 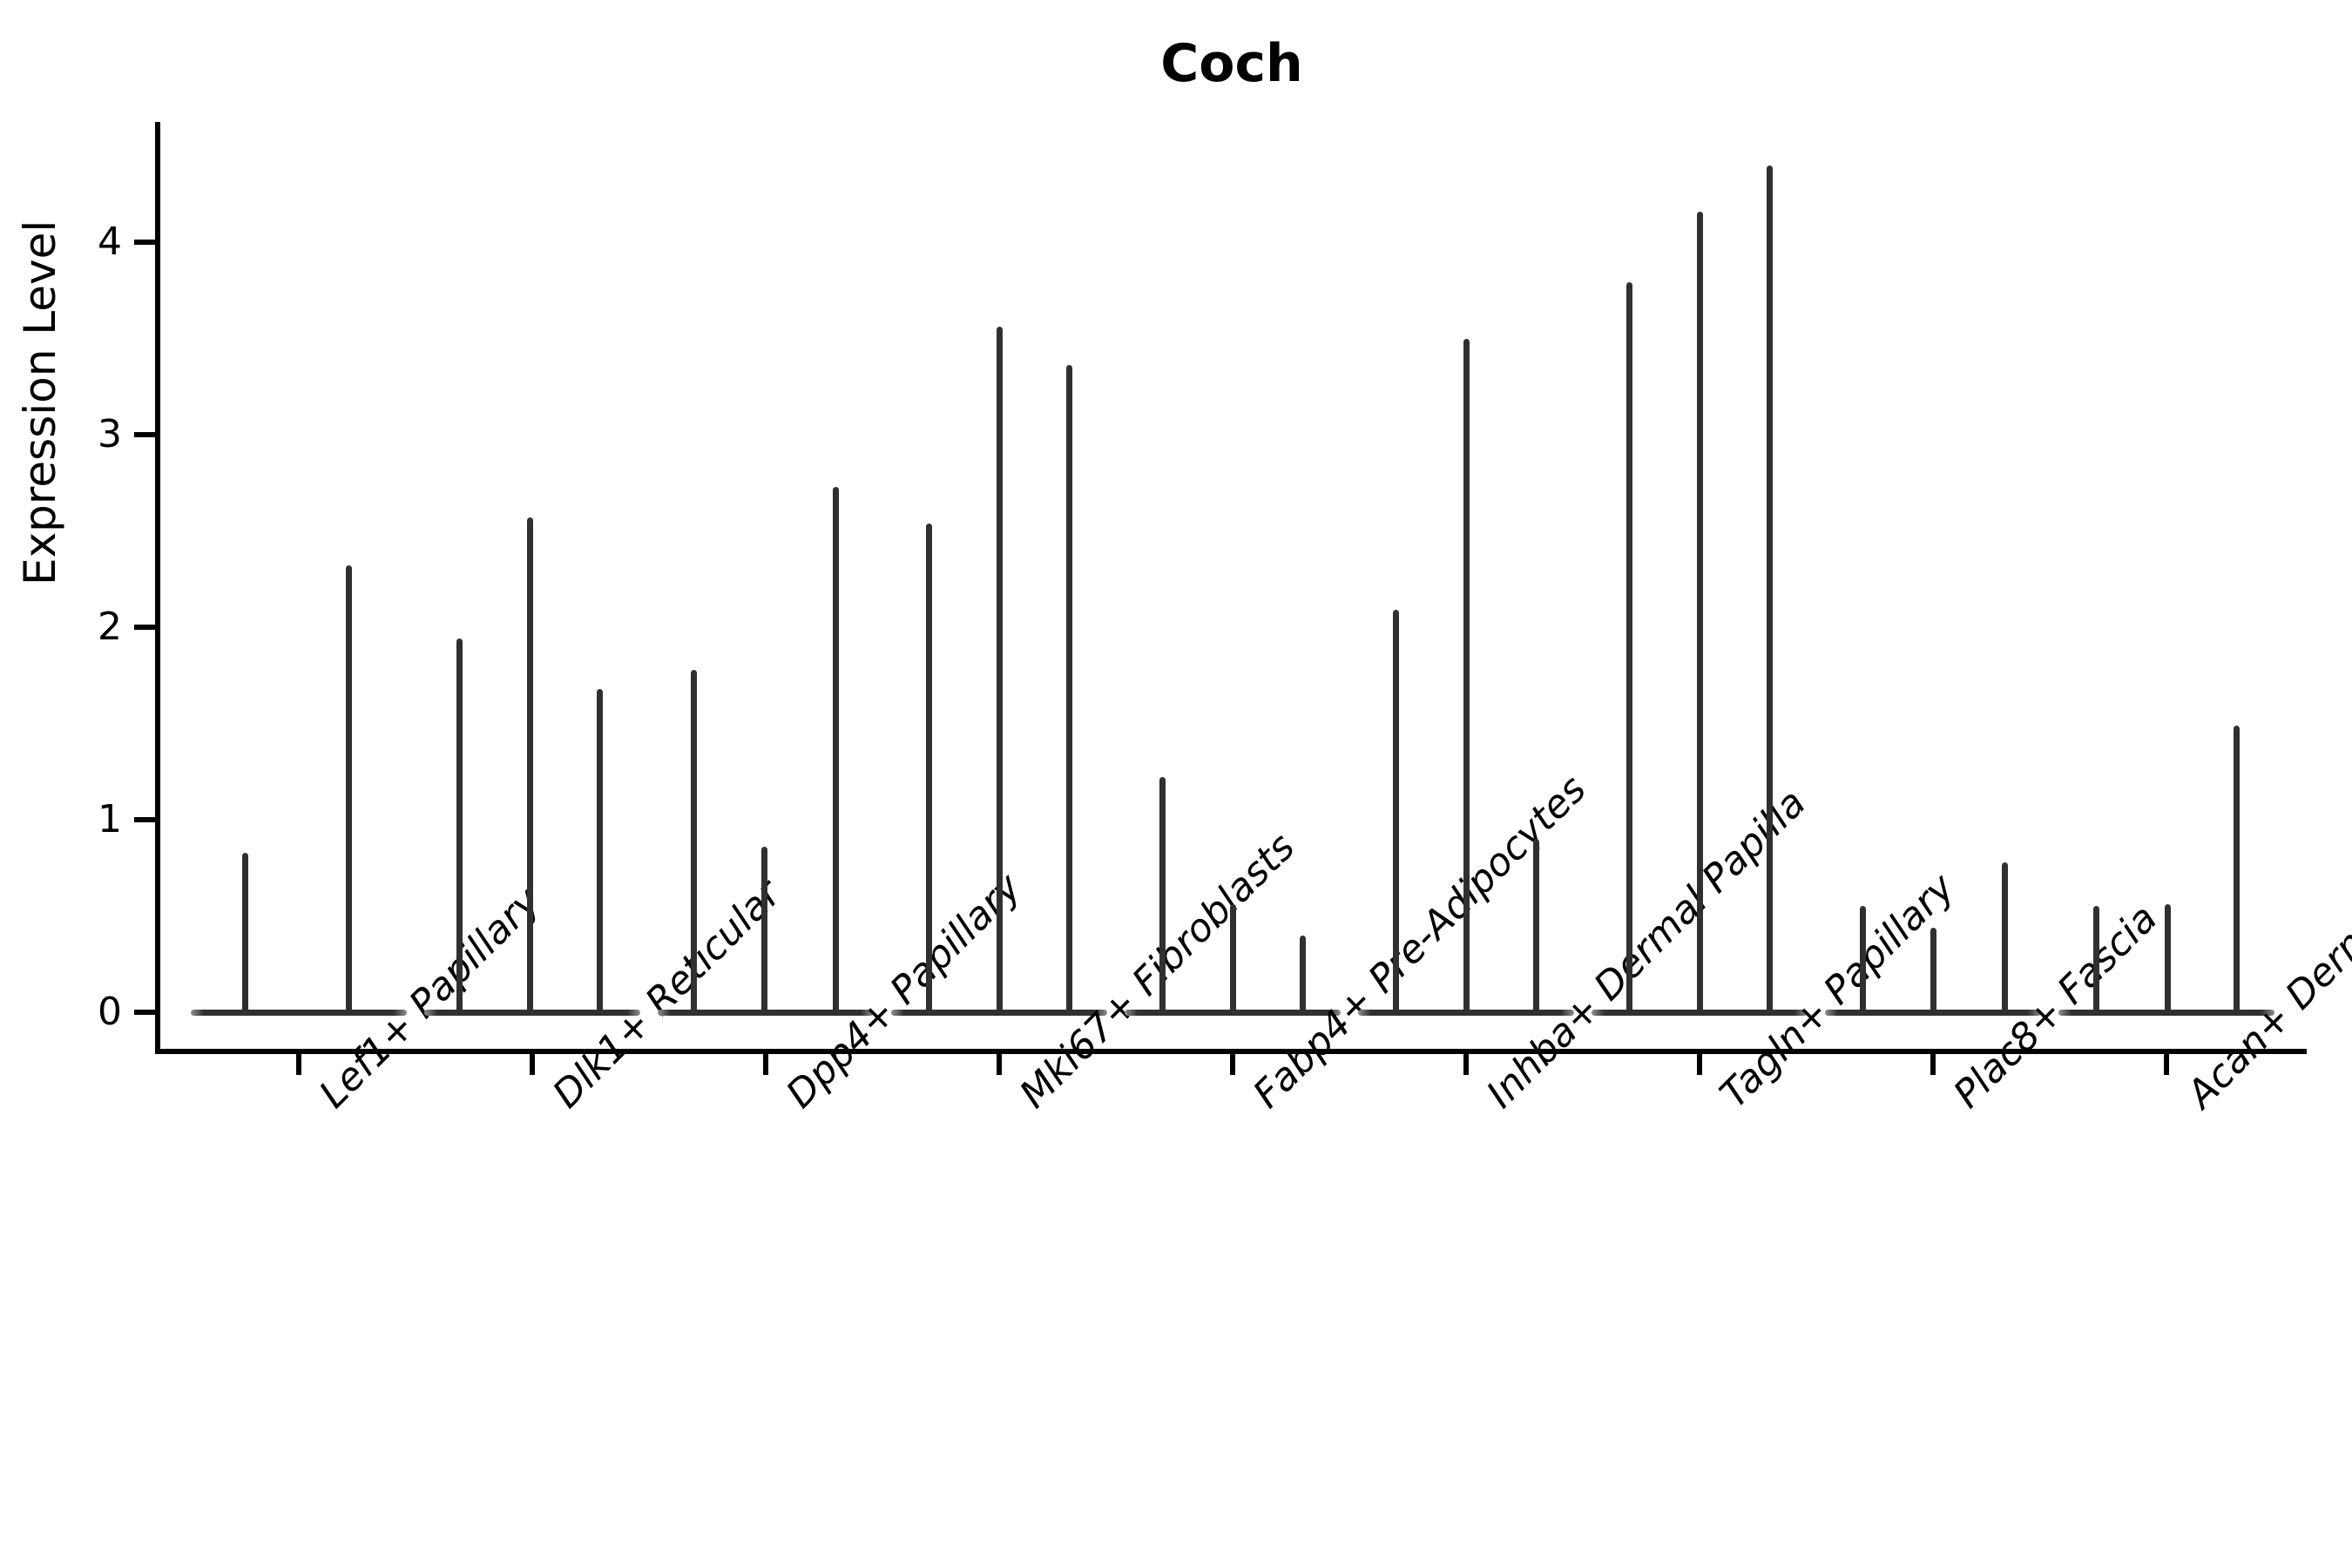 I want to click on x-tick-label: Dpp4+ Papillary, so click(x=905, y=992).